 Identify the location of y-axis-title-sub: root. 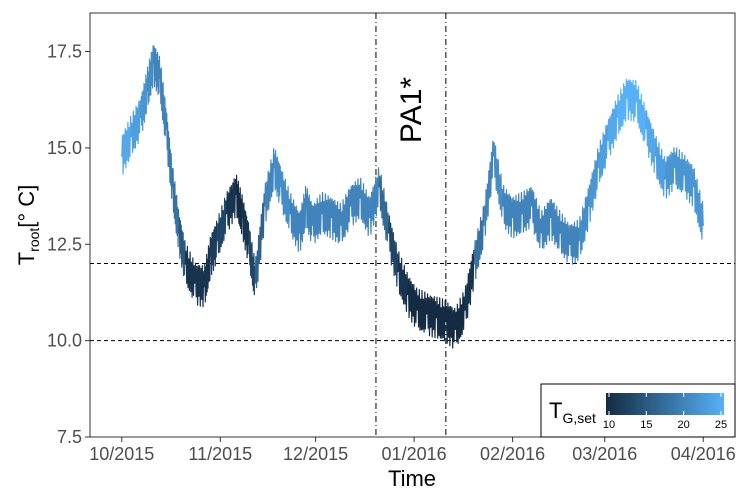
(34, 240).